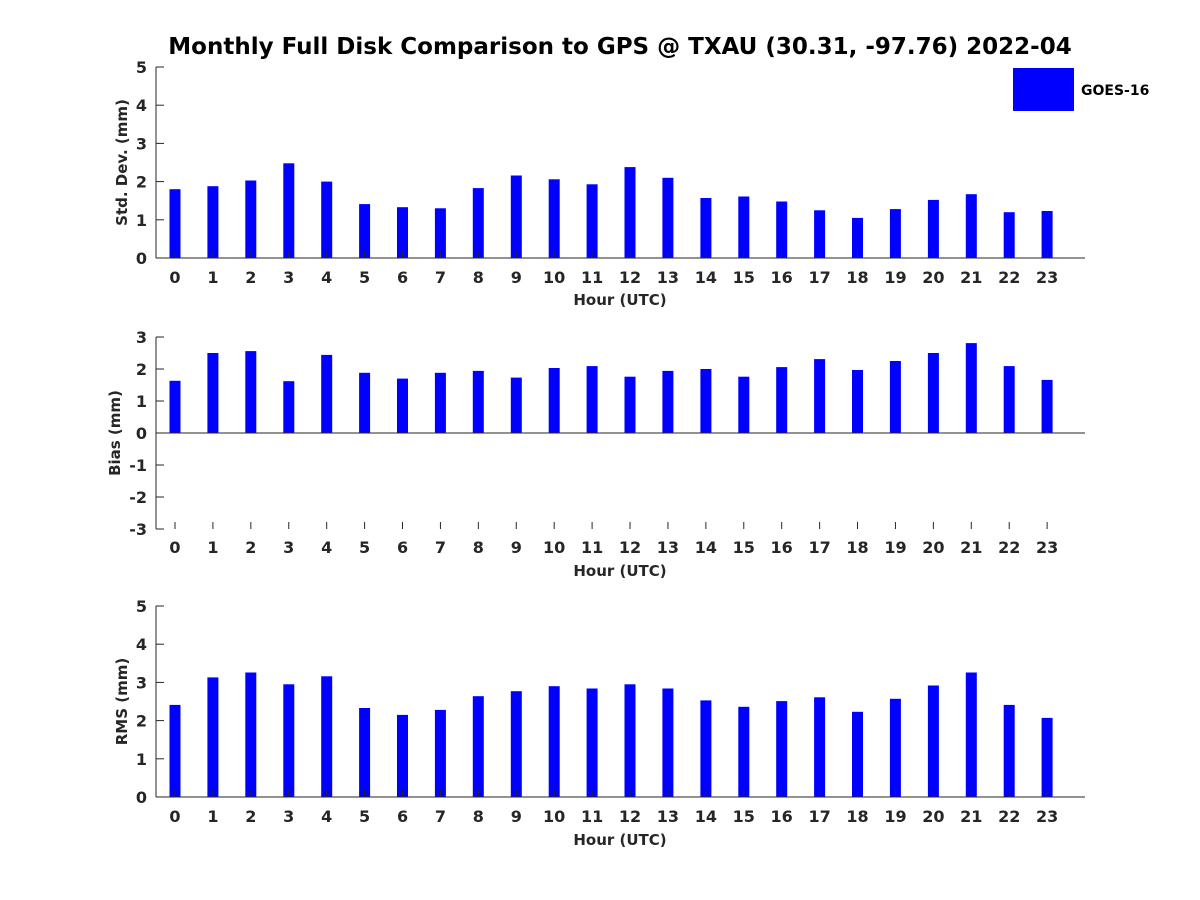 The width and height of the screenshot is (1200, 900). I want to click on stddev-x-tick-label: 2, so click(250, 277).